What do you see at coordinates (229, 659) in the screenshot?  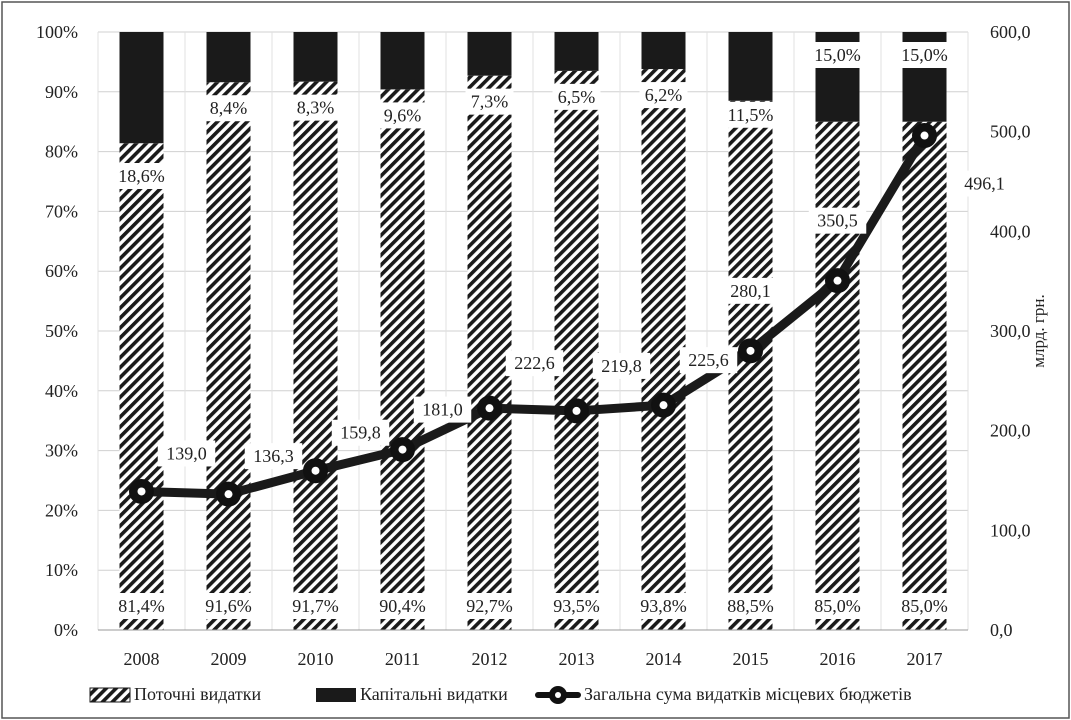 I see `x-tick-label: 2009` at bounding box center [229, 659].